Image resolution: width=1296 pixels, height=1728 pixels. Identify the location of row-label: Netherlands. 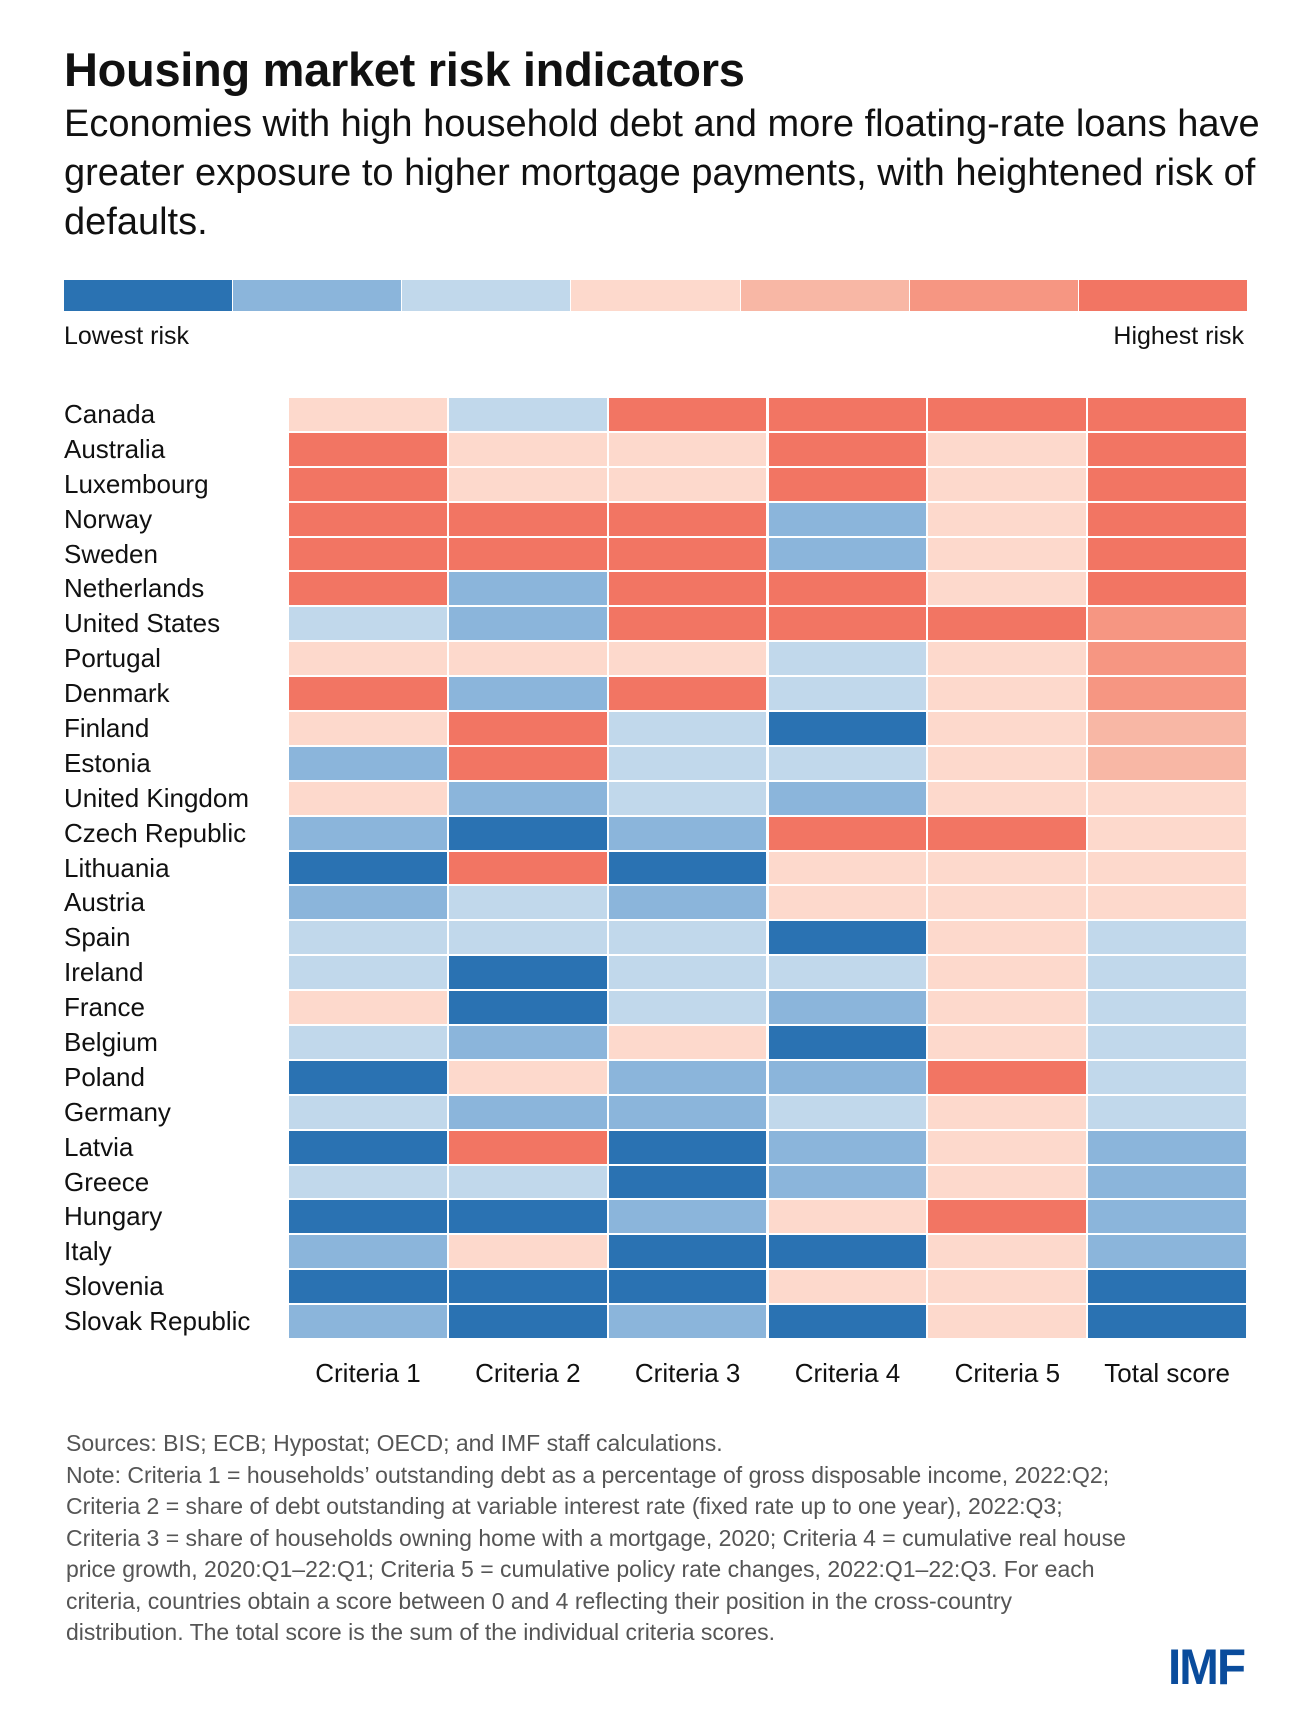
(134, 588).